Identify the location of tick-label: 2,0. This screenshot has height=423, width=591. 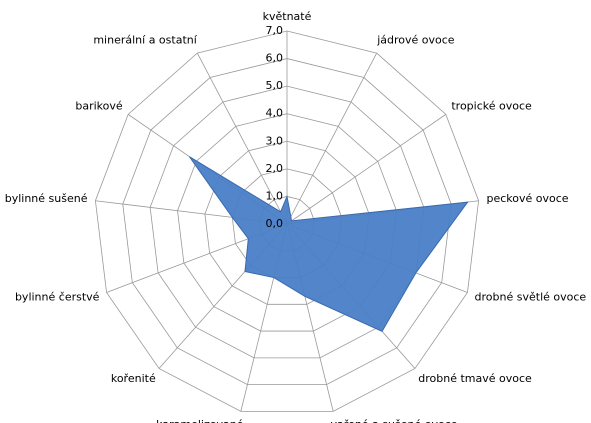
(275, 168).